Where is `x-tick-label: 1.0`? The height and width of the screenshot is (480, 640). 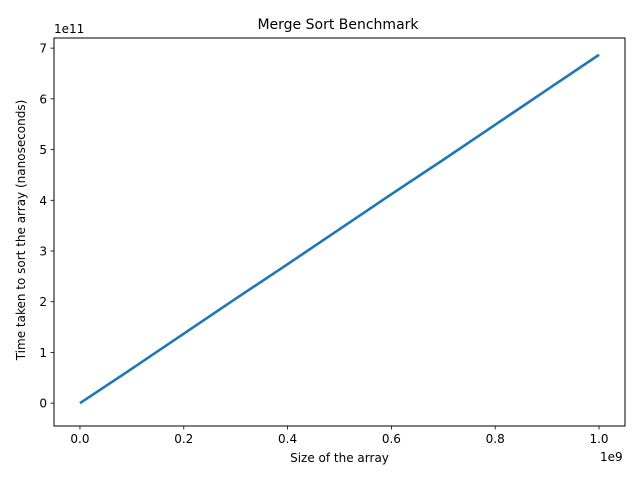 x-tick-label: 1.0 is located at coordinates (598, 439).